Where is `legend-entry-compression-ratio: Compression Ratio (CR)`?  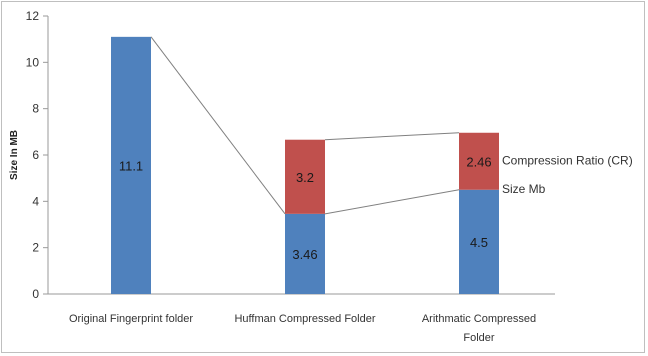
legend-entry-compression-ratio: Compression Ratio (CR) is located at coordinates (567, 160).